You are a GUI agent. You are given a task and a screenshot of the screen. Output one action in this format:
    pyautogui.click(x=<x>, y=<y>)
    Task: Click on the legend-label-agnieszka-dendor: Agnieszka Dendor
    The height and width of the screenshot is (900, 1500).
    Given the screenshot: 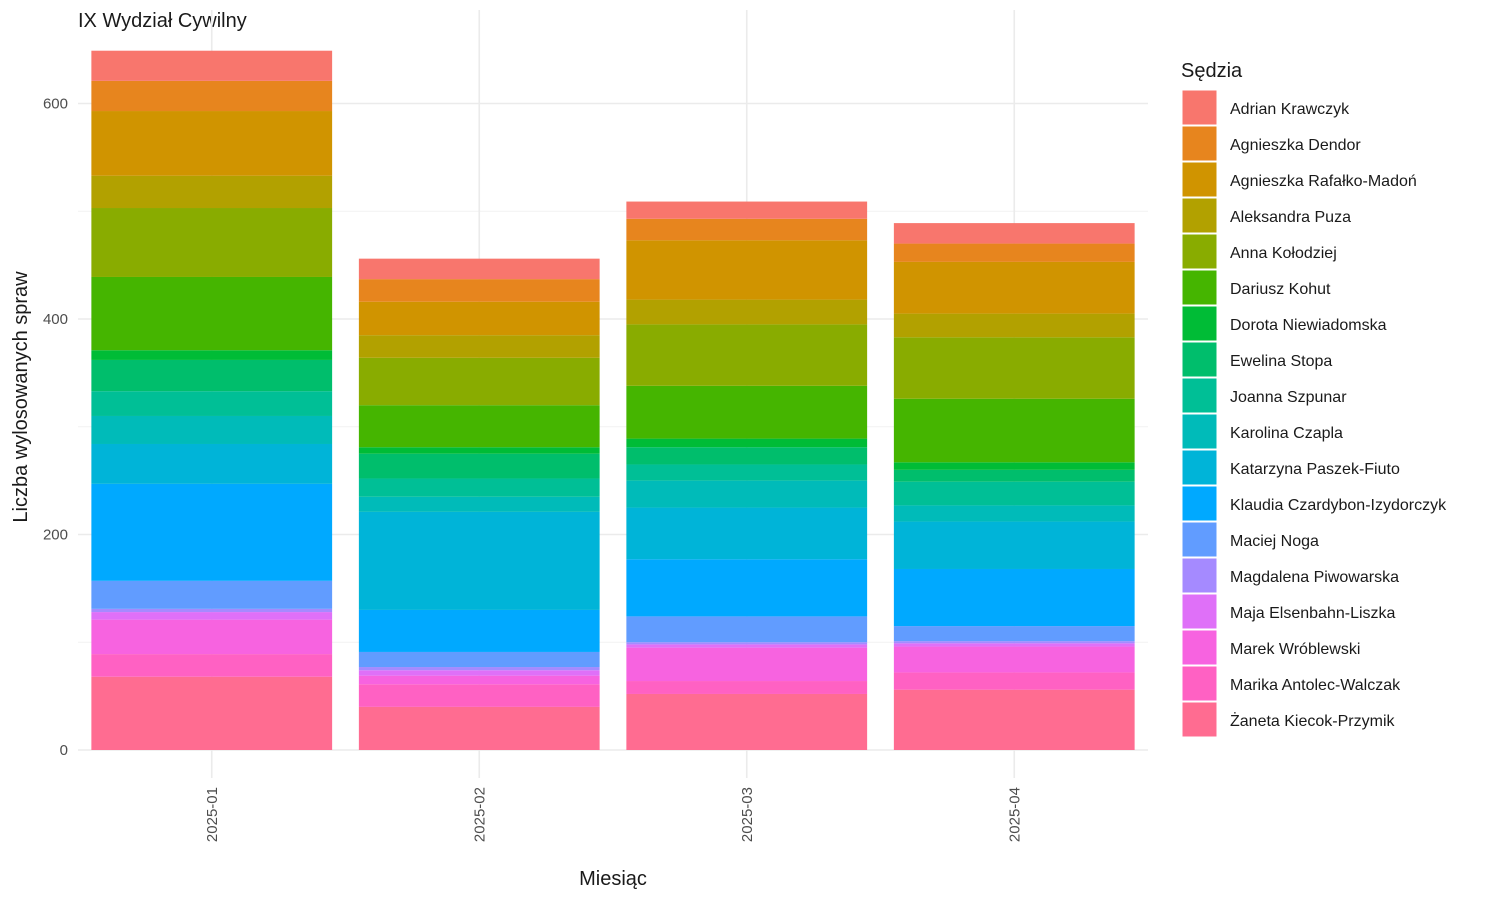 What is the action you would take?
    pyautogui.click(x=1295, y=145)
    